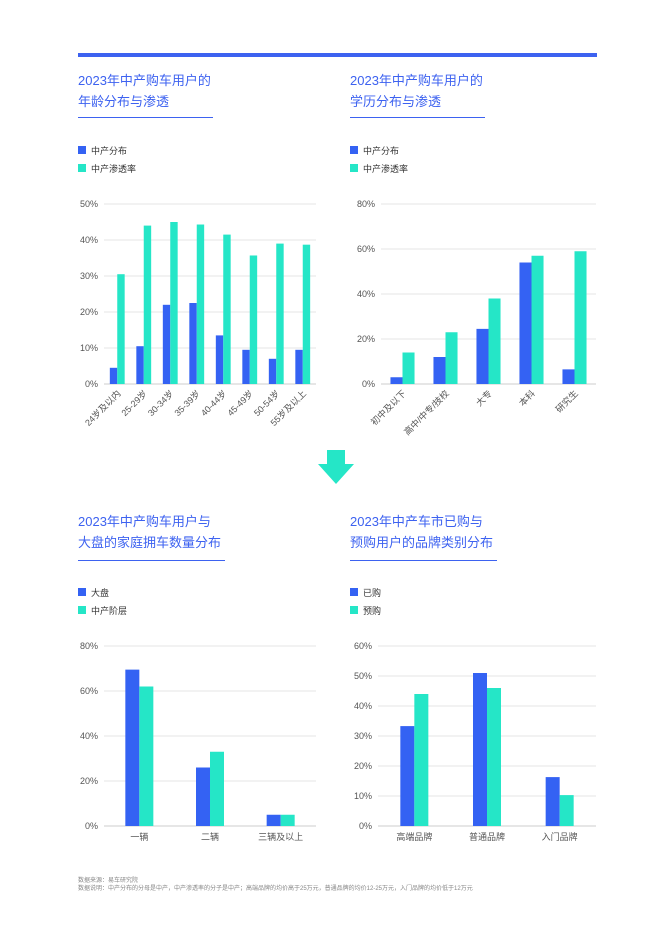 Image resolution: width=672 pixels, height=944 pixels. What do you see at coordinates (150, 542) in the screenshot?
I see `panel3-title-line2: 大盘的家庭拥车数量分布` at bounding box center [150, 542].